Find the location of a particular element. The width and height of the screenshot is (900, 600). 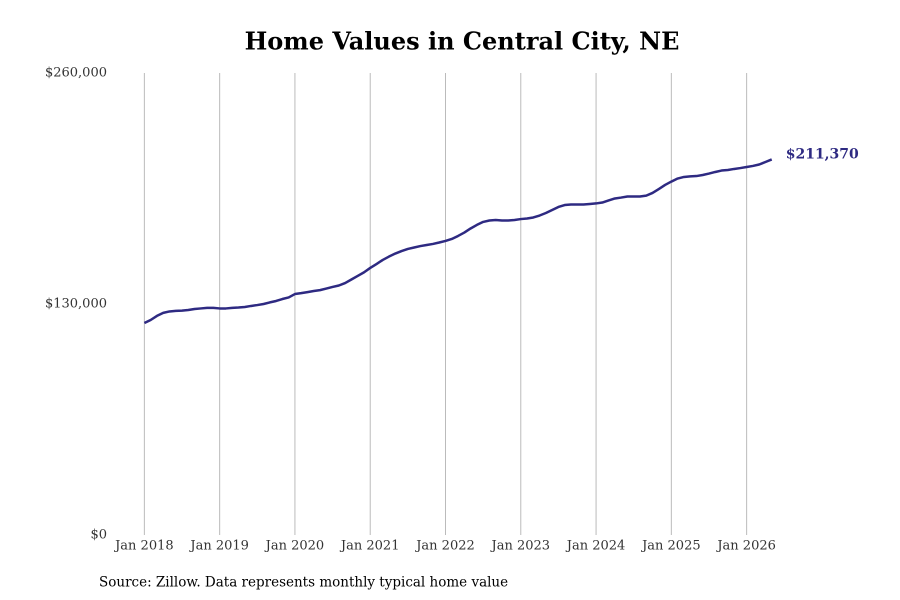

chart-title: Home Values in Central City, NE is located at coordinates (462, 41).